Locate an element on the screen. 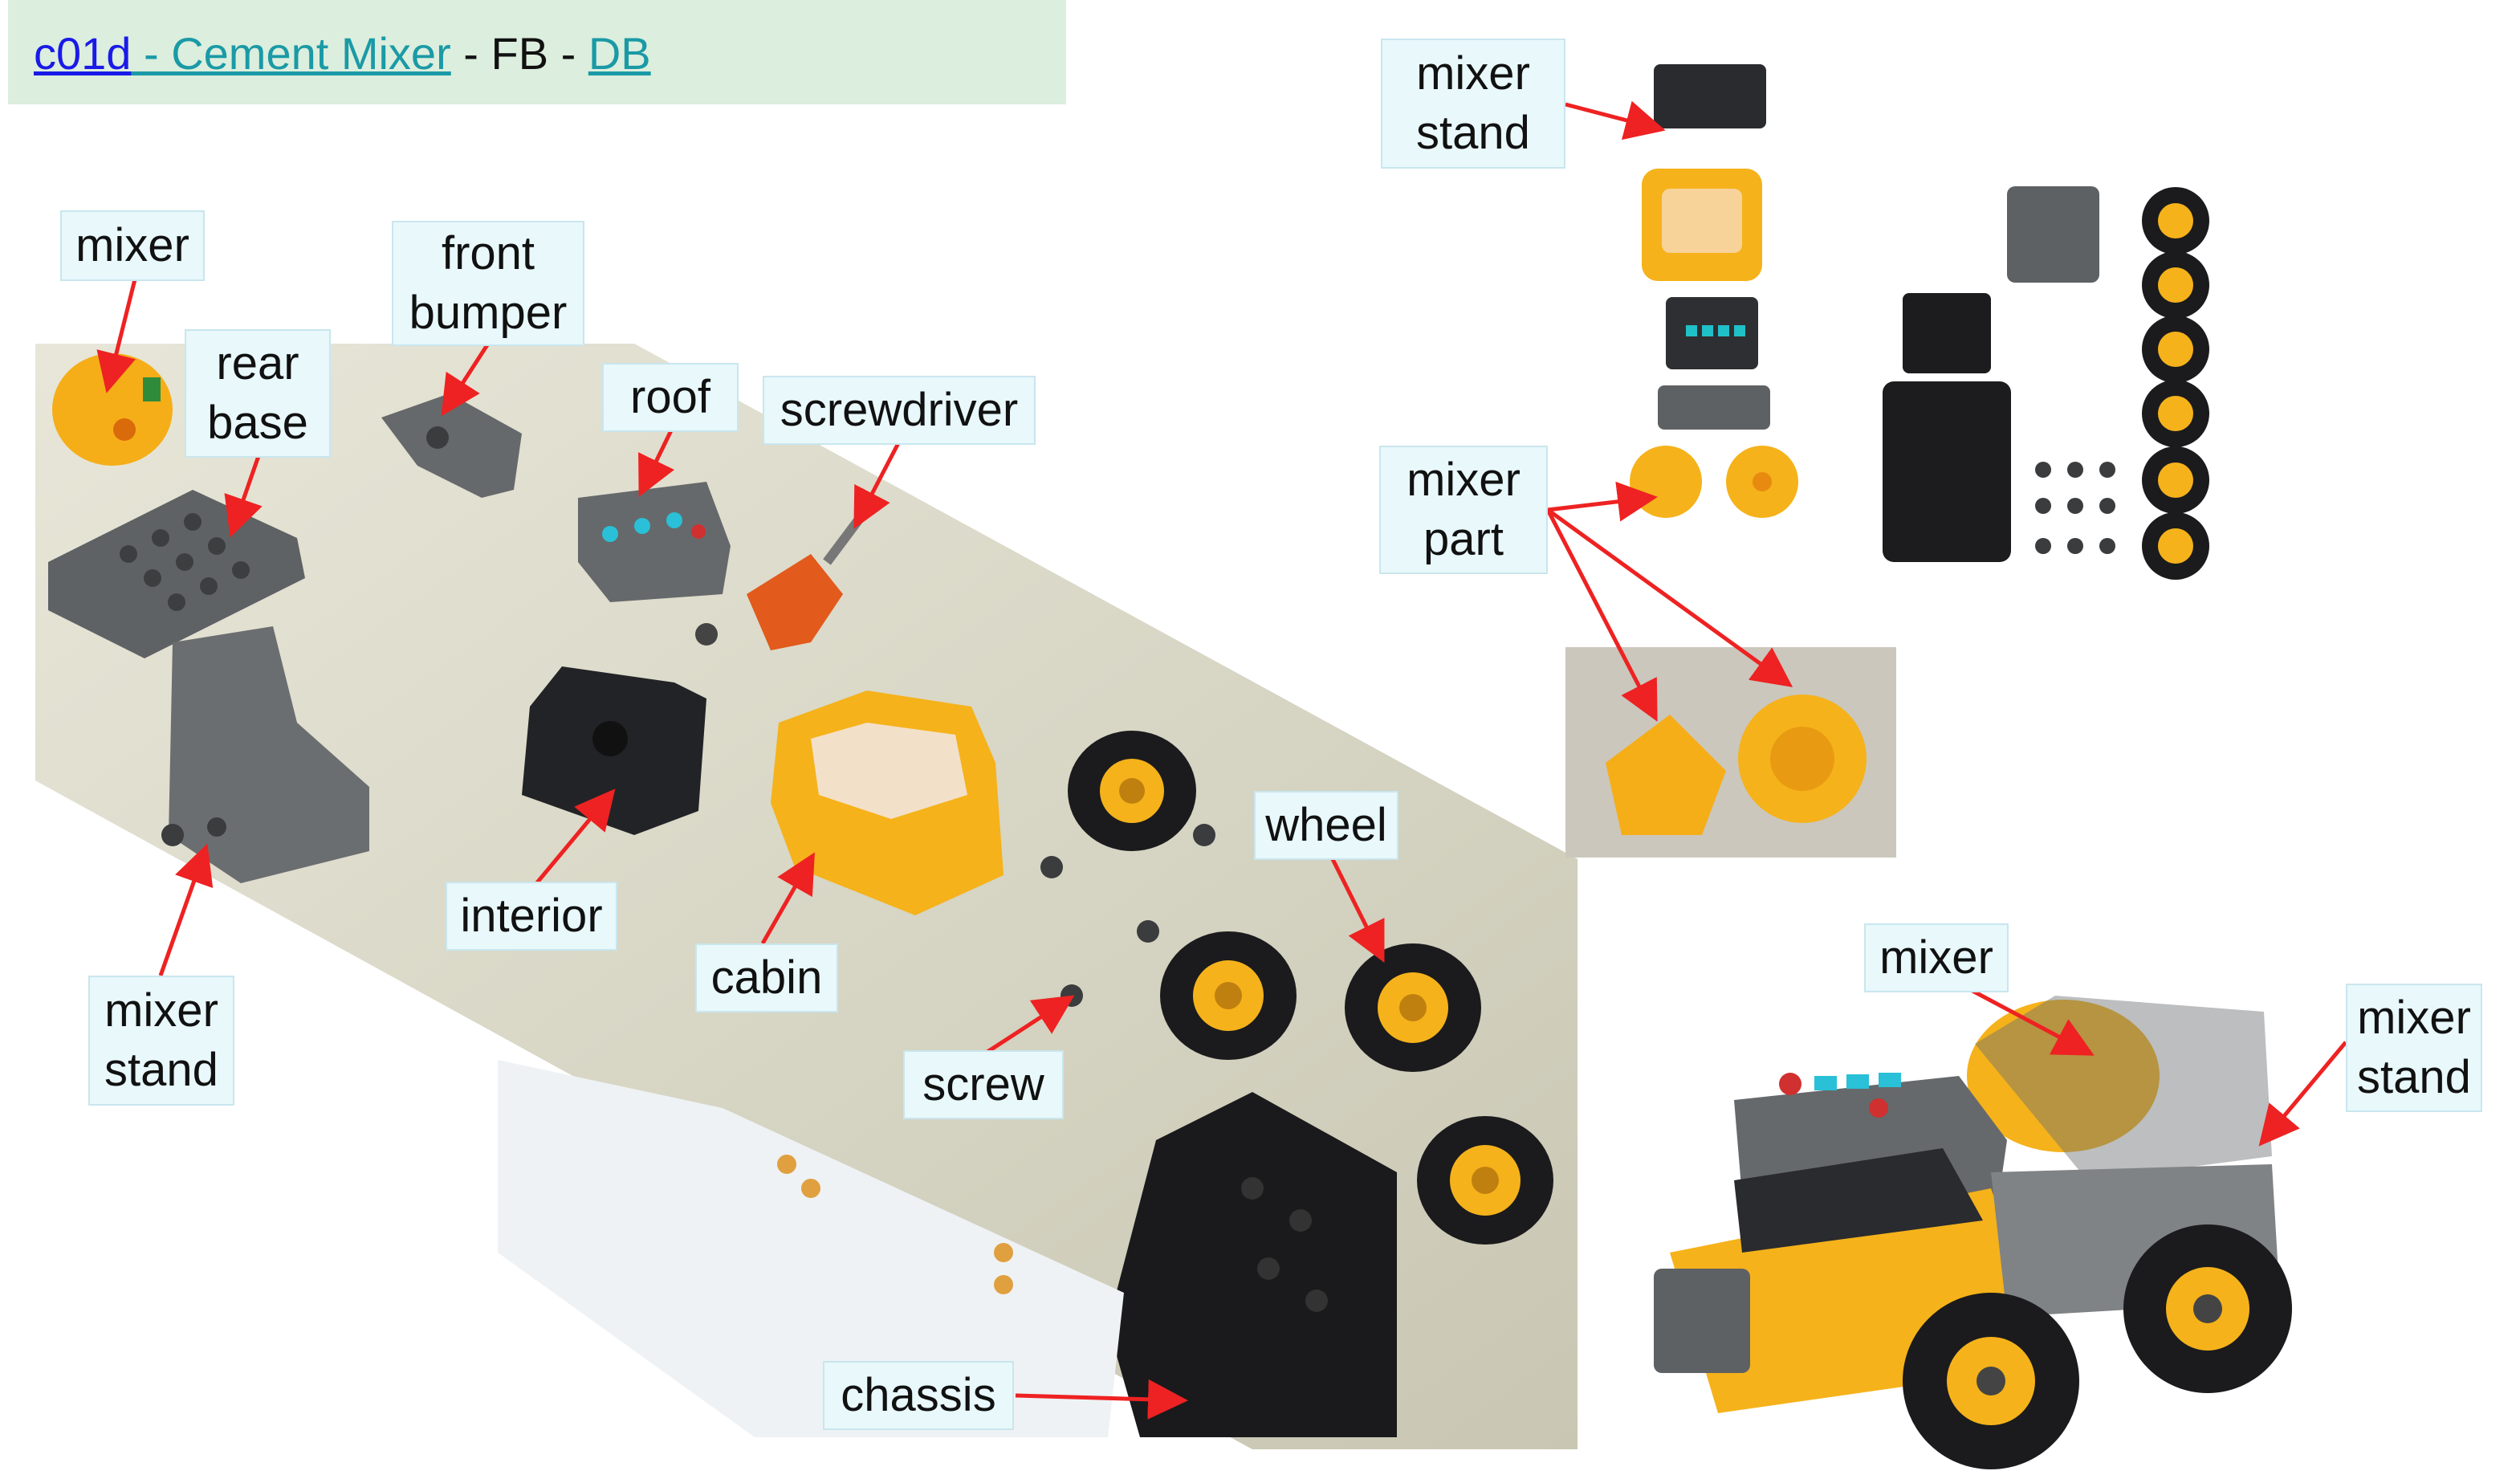  label-mixer-stand-top: mixer stand is located at coordinates (1473, 104).